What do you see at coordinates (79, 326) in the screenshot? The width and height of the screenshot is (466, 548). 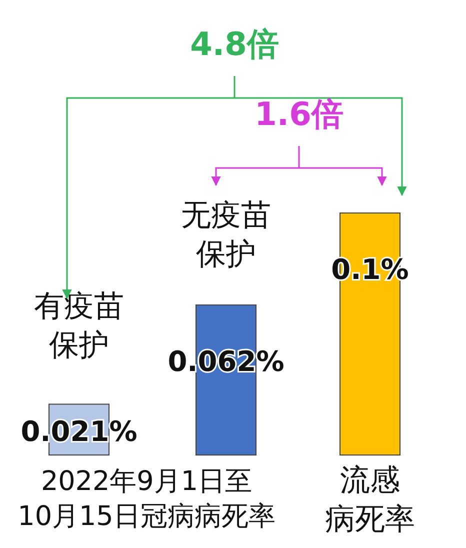 I see `x-tick-label: 有疫苗保护` at bounding box center [79, 326].